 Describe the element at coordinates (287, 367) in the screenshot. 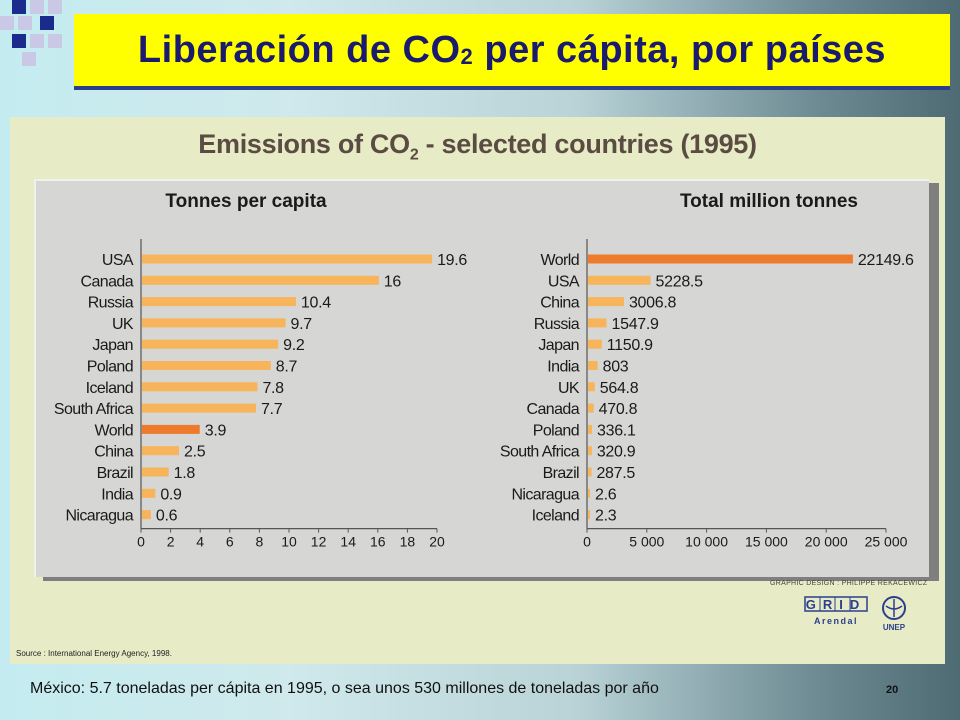

I see `value-label: 8.7` at that location.